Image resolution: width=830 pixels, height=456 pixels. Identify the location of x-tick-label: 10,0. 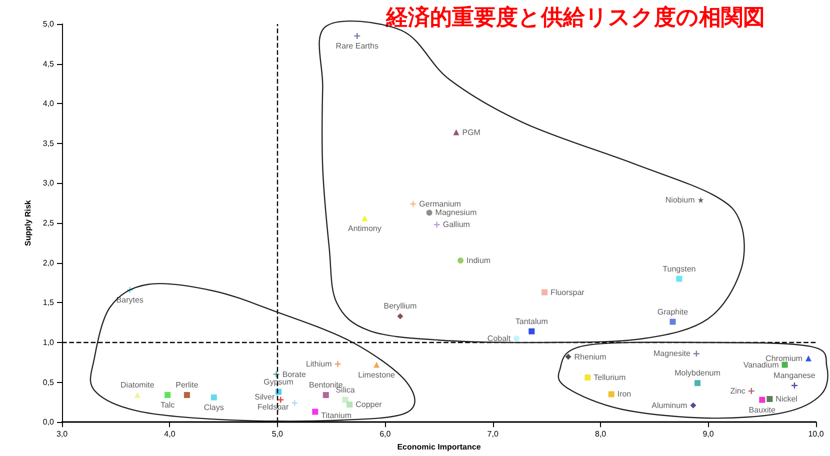
(816, 434).